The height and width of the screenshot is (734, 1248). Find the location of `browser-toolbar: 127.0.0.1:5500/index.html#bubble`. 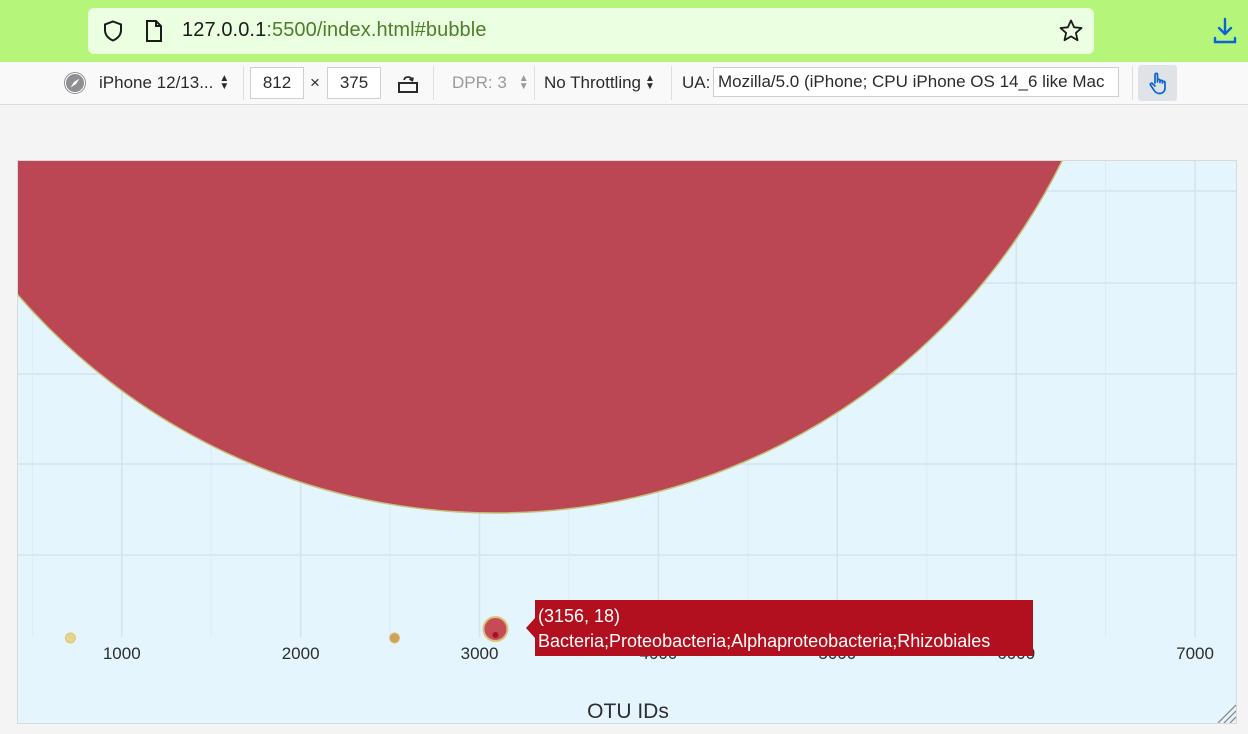

browser-toolbar: 127.0.0.1:5500/index.html#bubble is located at coordinates (624, 31).